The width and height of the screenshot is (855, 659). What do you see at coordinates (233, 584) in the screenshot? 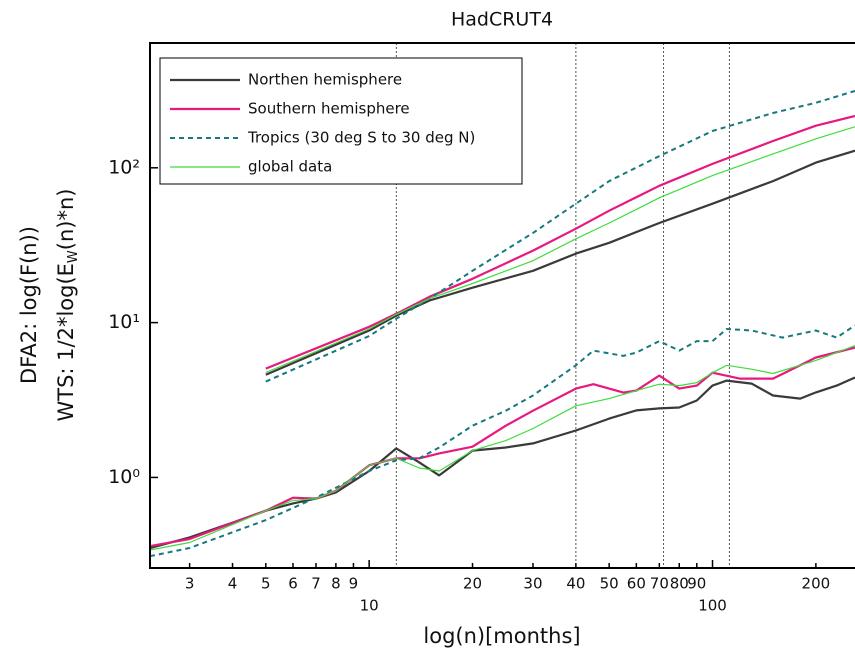
I see `x-tick-label: 4` at bounding box center [233, 584].